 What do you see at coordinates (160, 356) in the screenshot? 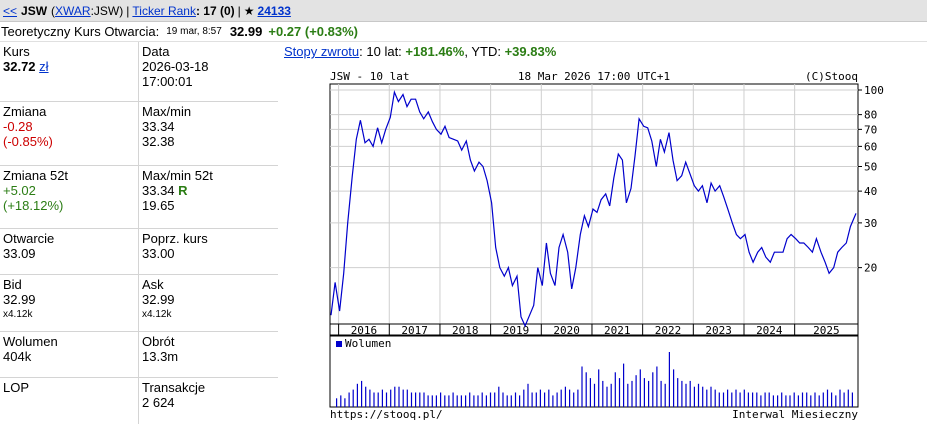
I see `obrot-value: 13.3m` at bounding box center [160, 356].